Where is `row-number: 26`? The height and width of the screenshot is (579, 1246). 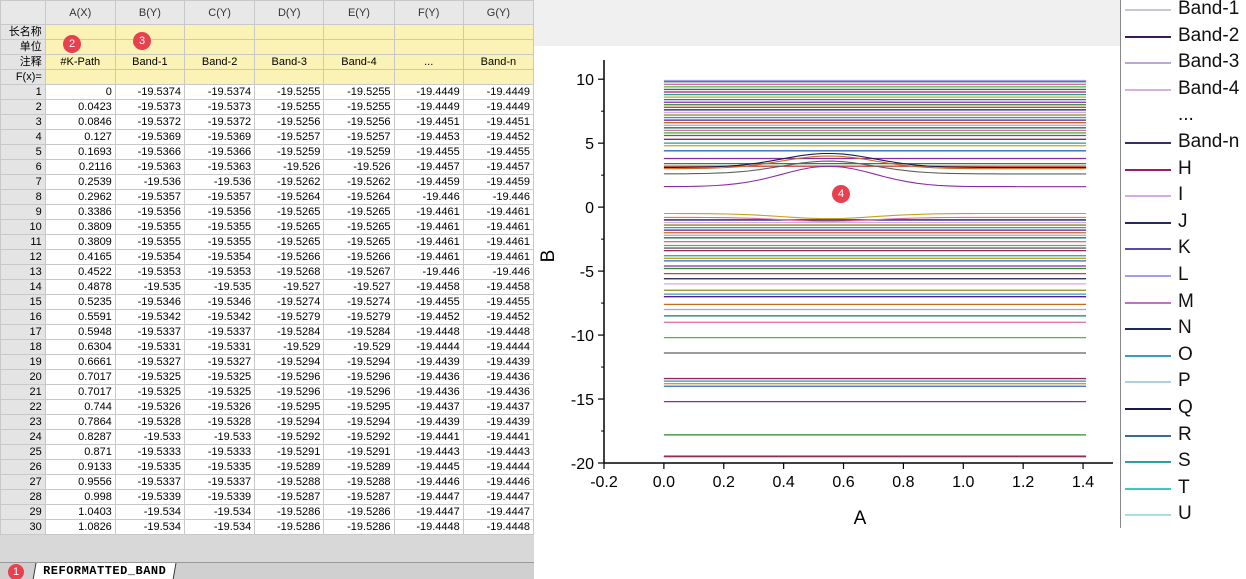
row-number: 26 is located at coordinates (23, 467).